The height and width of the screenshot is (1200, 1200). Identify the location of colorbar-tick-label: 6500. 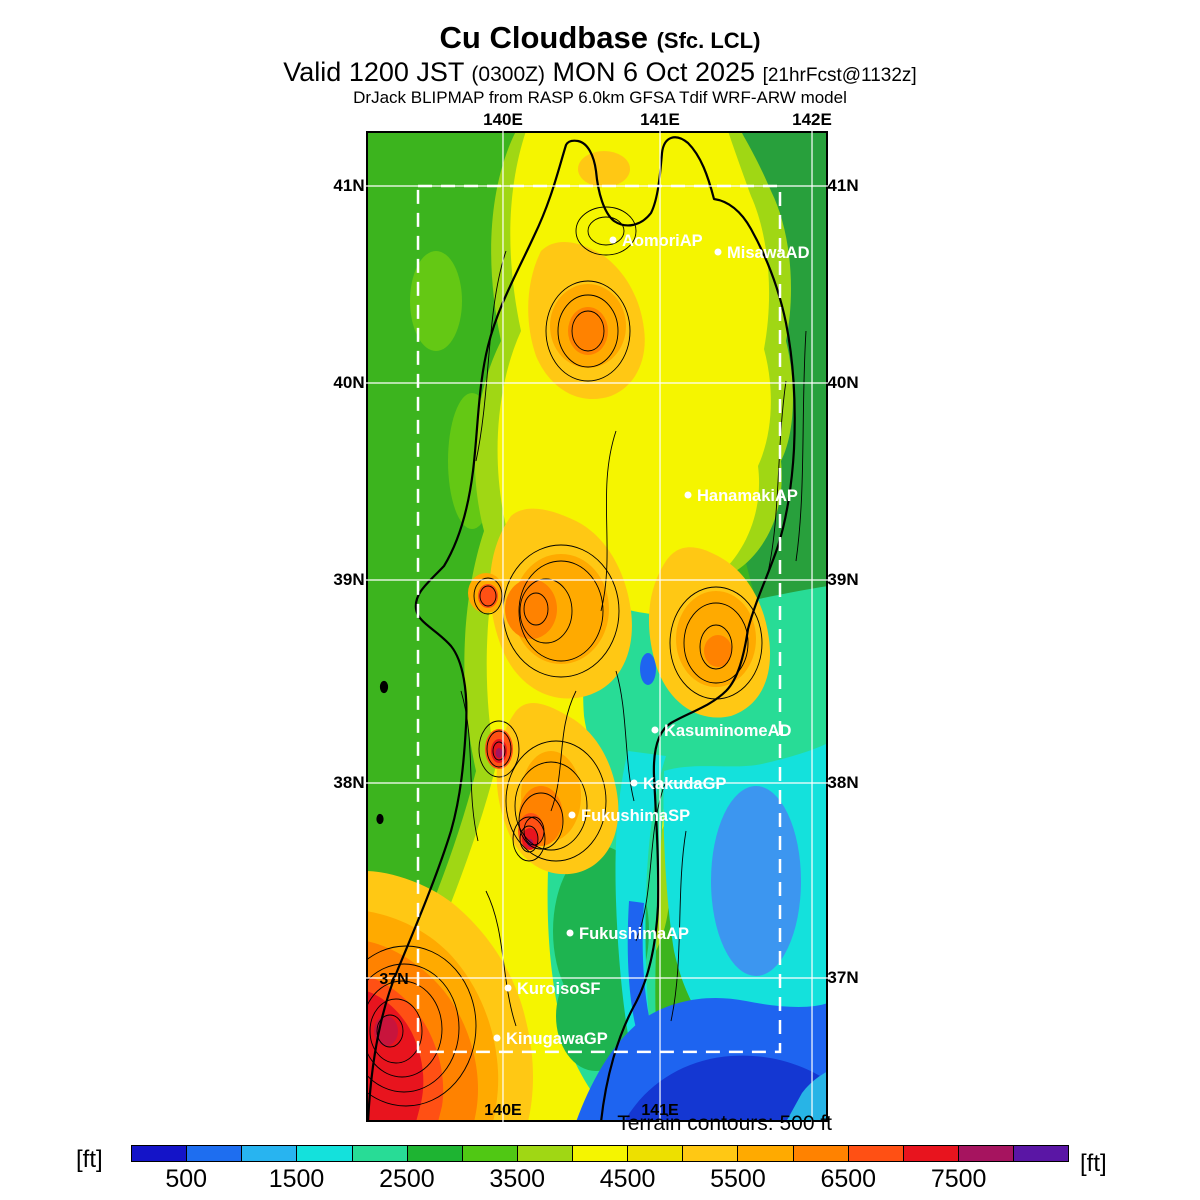
(848, 1179).